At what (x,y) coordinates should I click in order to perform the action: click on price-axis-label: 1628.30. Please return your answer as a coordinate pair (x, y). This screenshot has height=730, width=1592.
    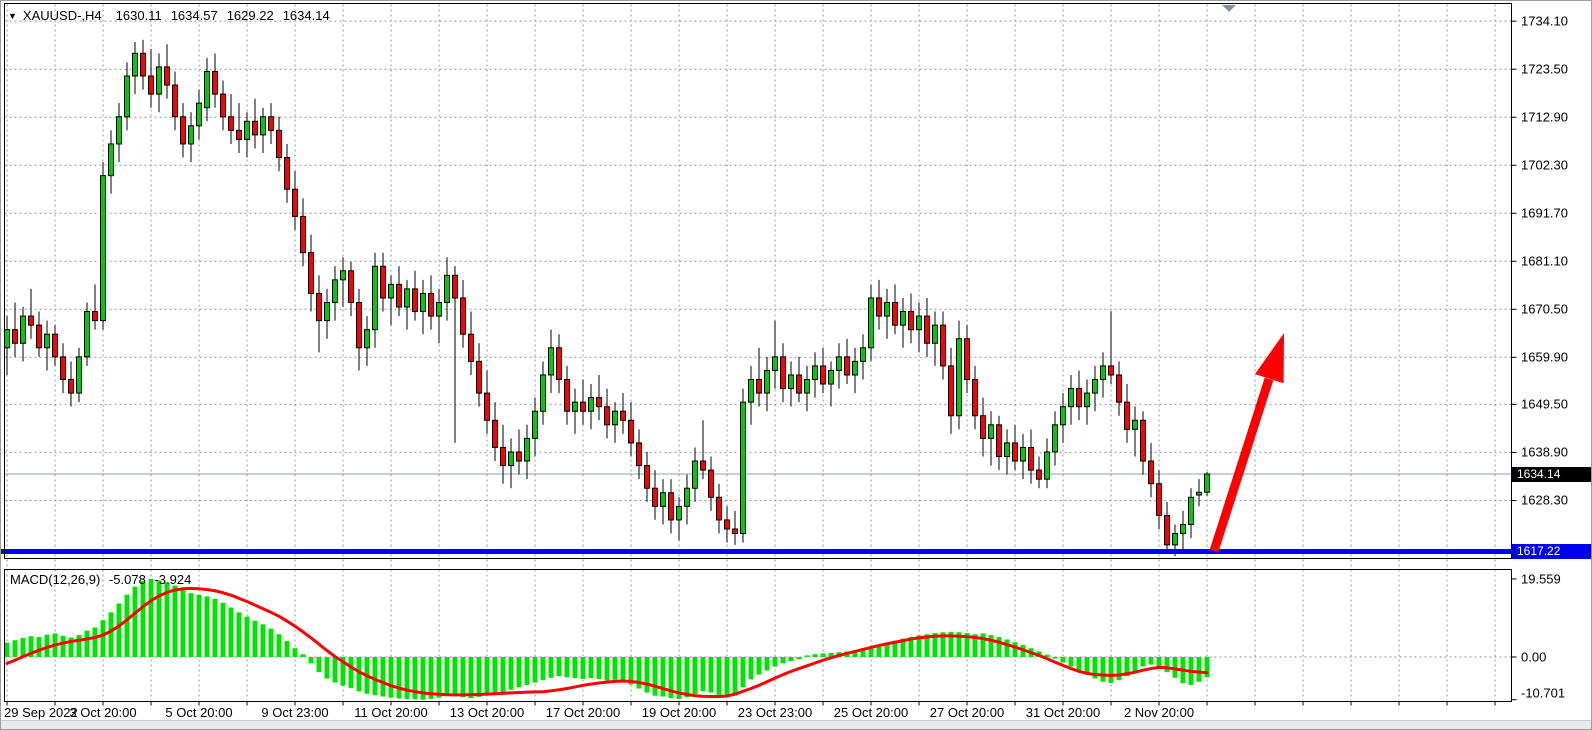
    Looking at the image, I should click on (1544, 500).